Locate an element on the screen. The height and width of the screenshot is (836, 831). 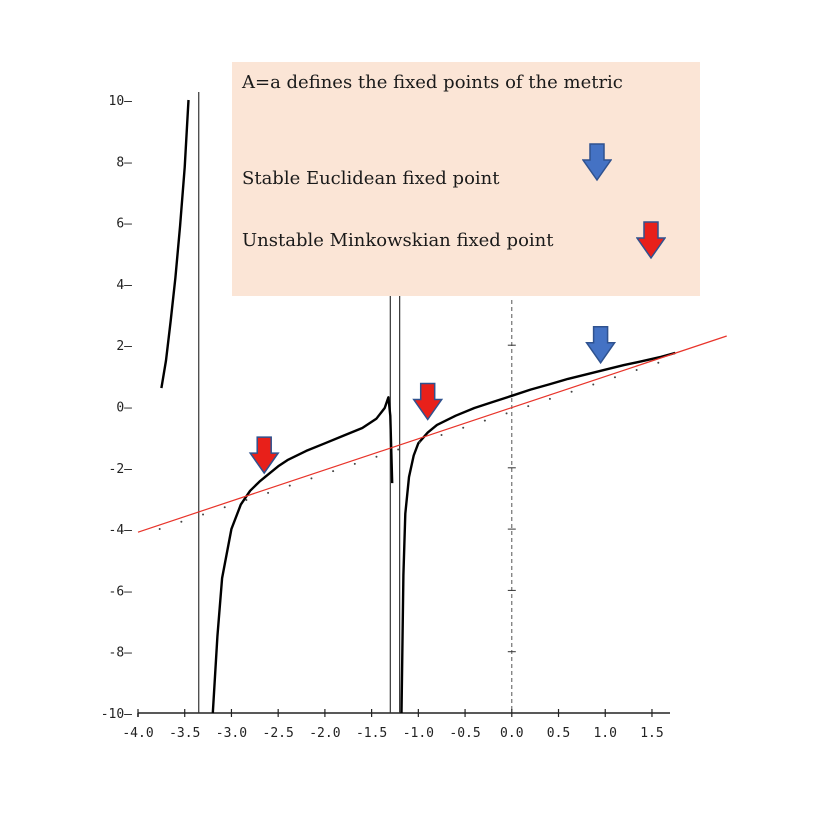
legend-stable-label: Stable Euclidean fixed point is located at coordinates (371, 178).